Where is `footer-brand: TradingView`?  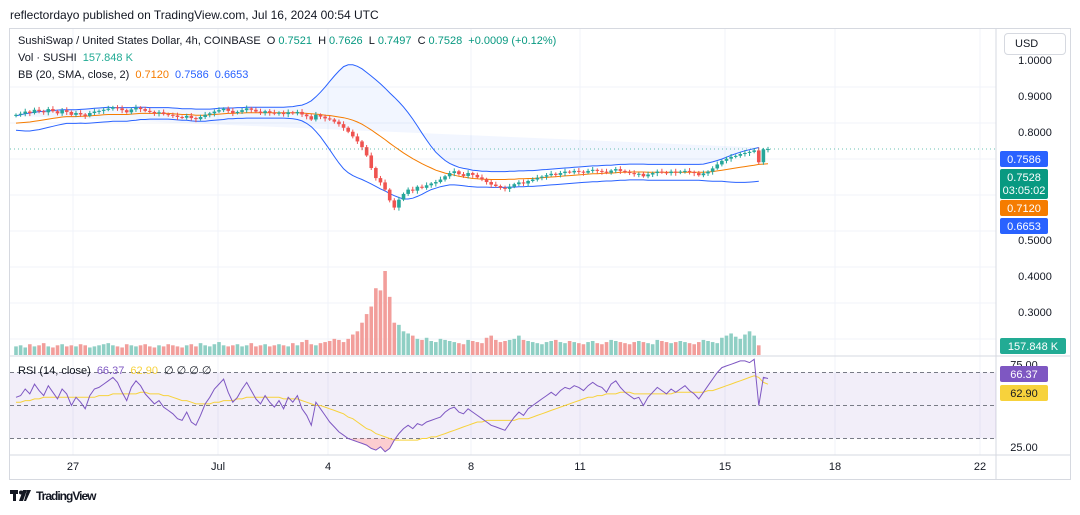
footer-brand: TradingView is located at coordinates (53, 496).